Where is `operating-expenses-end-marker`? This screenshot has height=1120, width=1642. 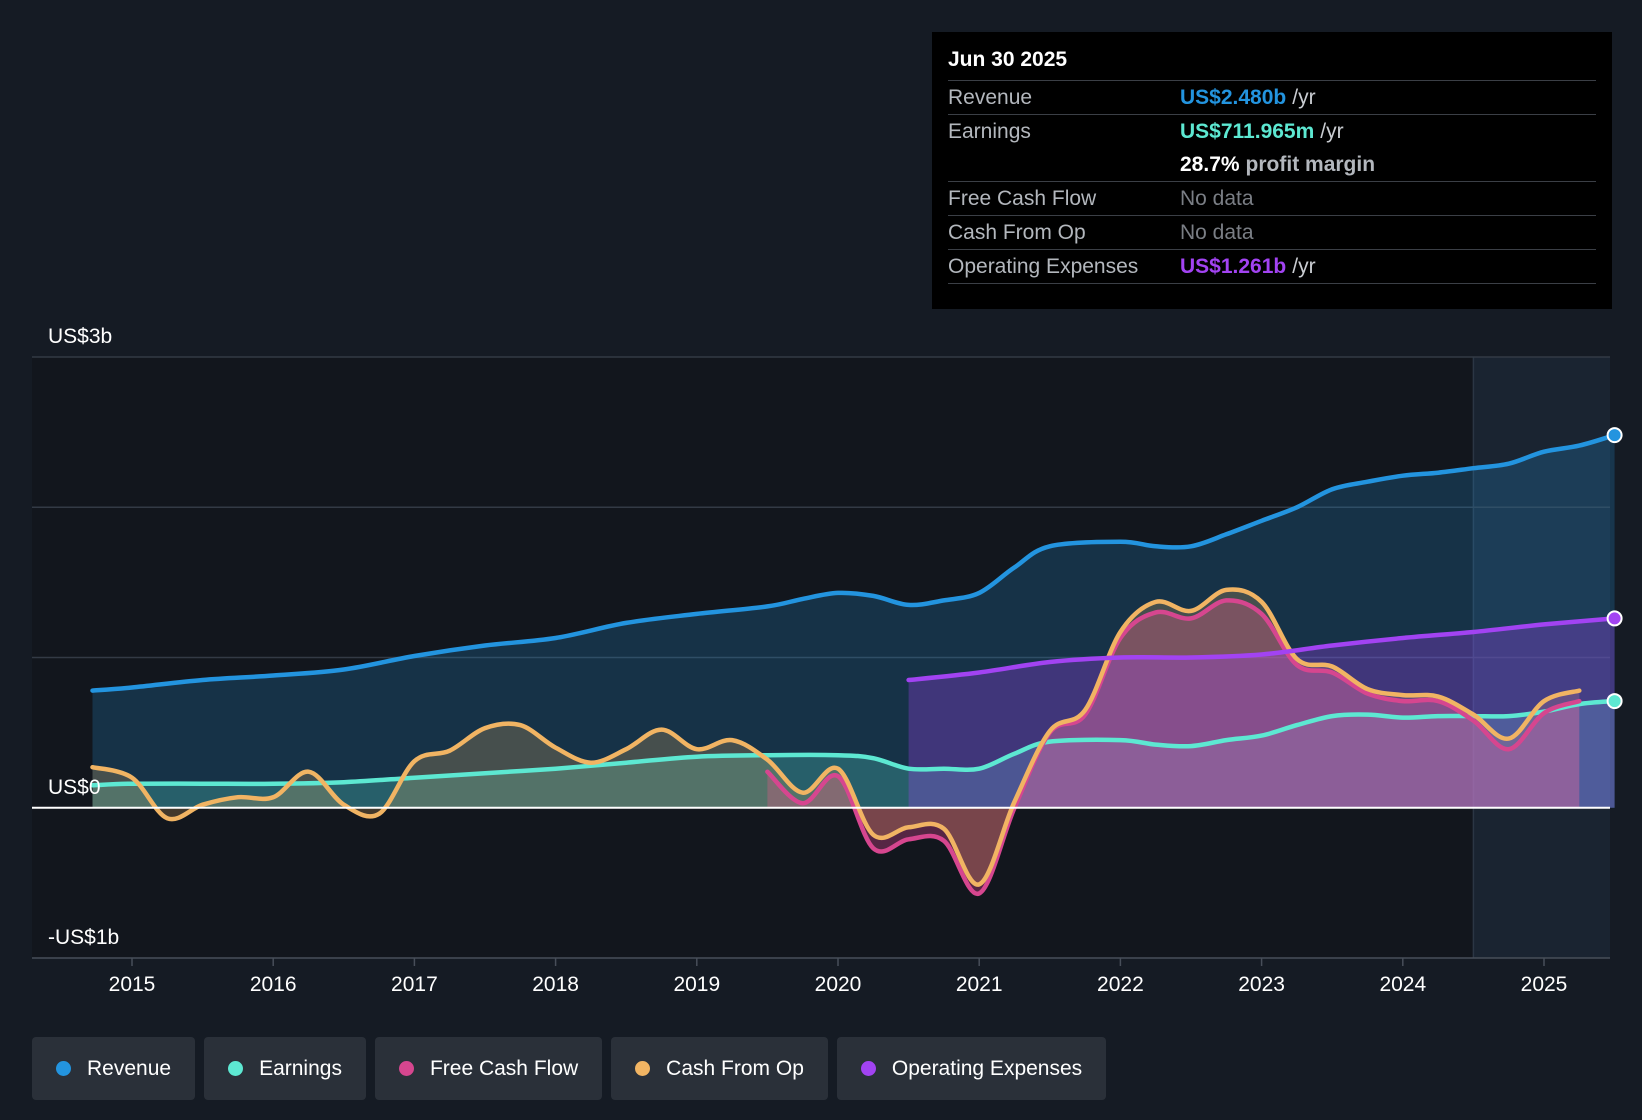 operating-expenses-end-marker is located at coordinates (1614, 618).